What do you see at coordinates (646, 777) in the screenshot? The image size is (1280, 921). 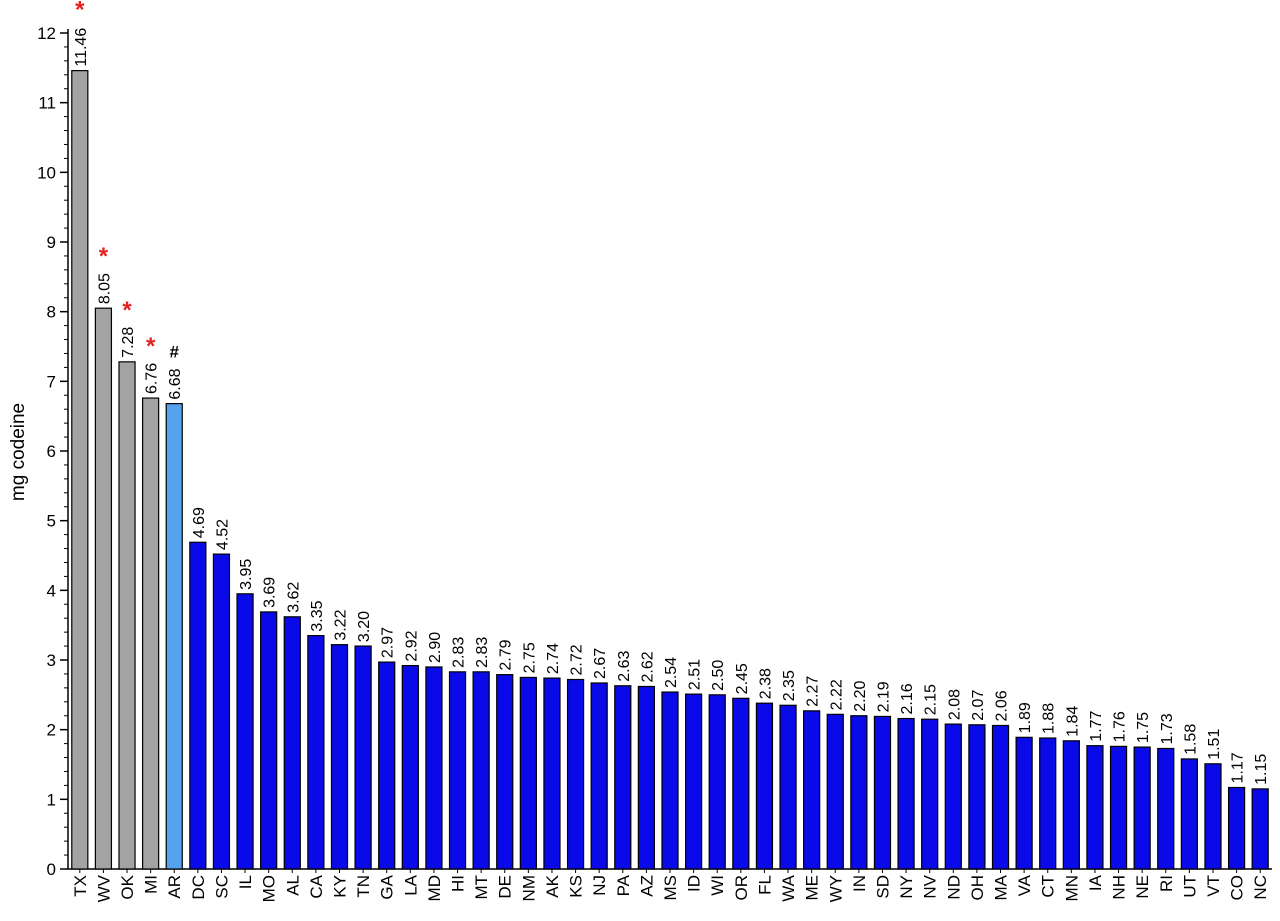 I see `bar-az` at bounding box center [646, 777].